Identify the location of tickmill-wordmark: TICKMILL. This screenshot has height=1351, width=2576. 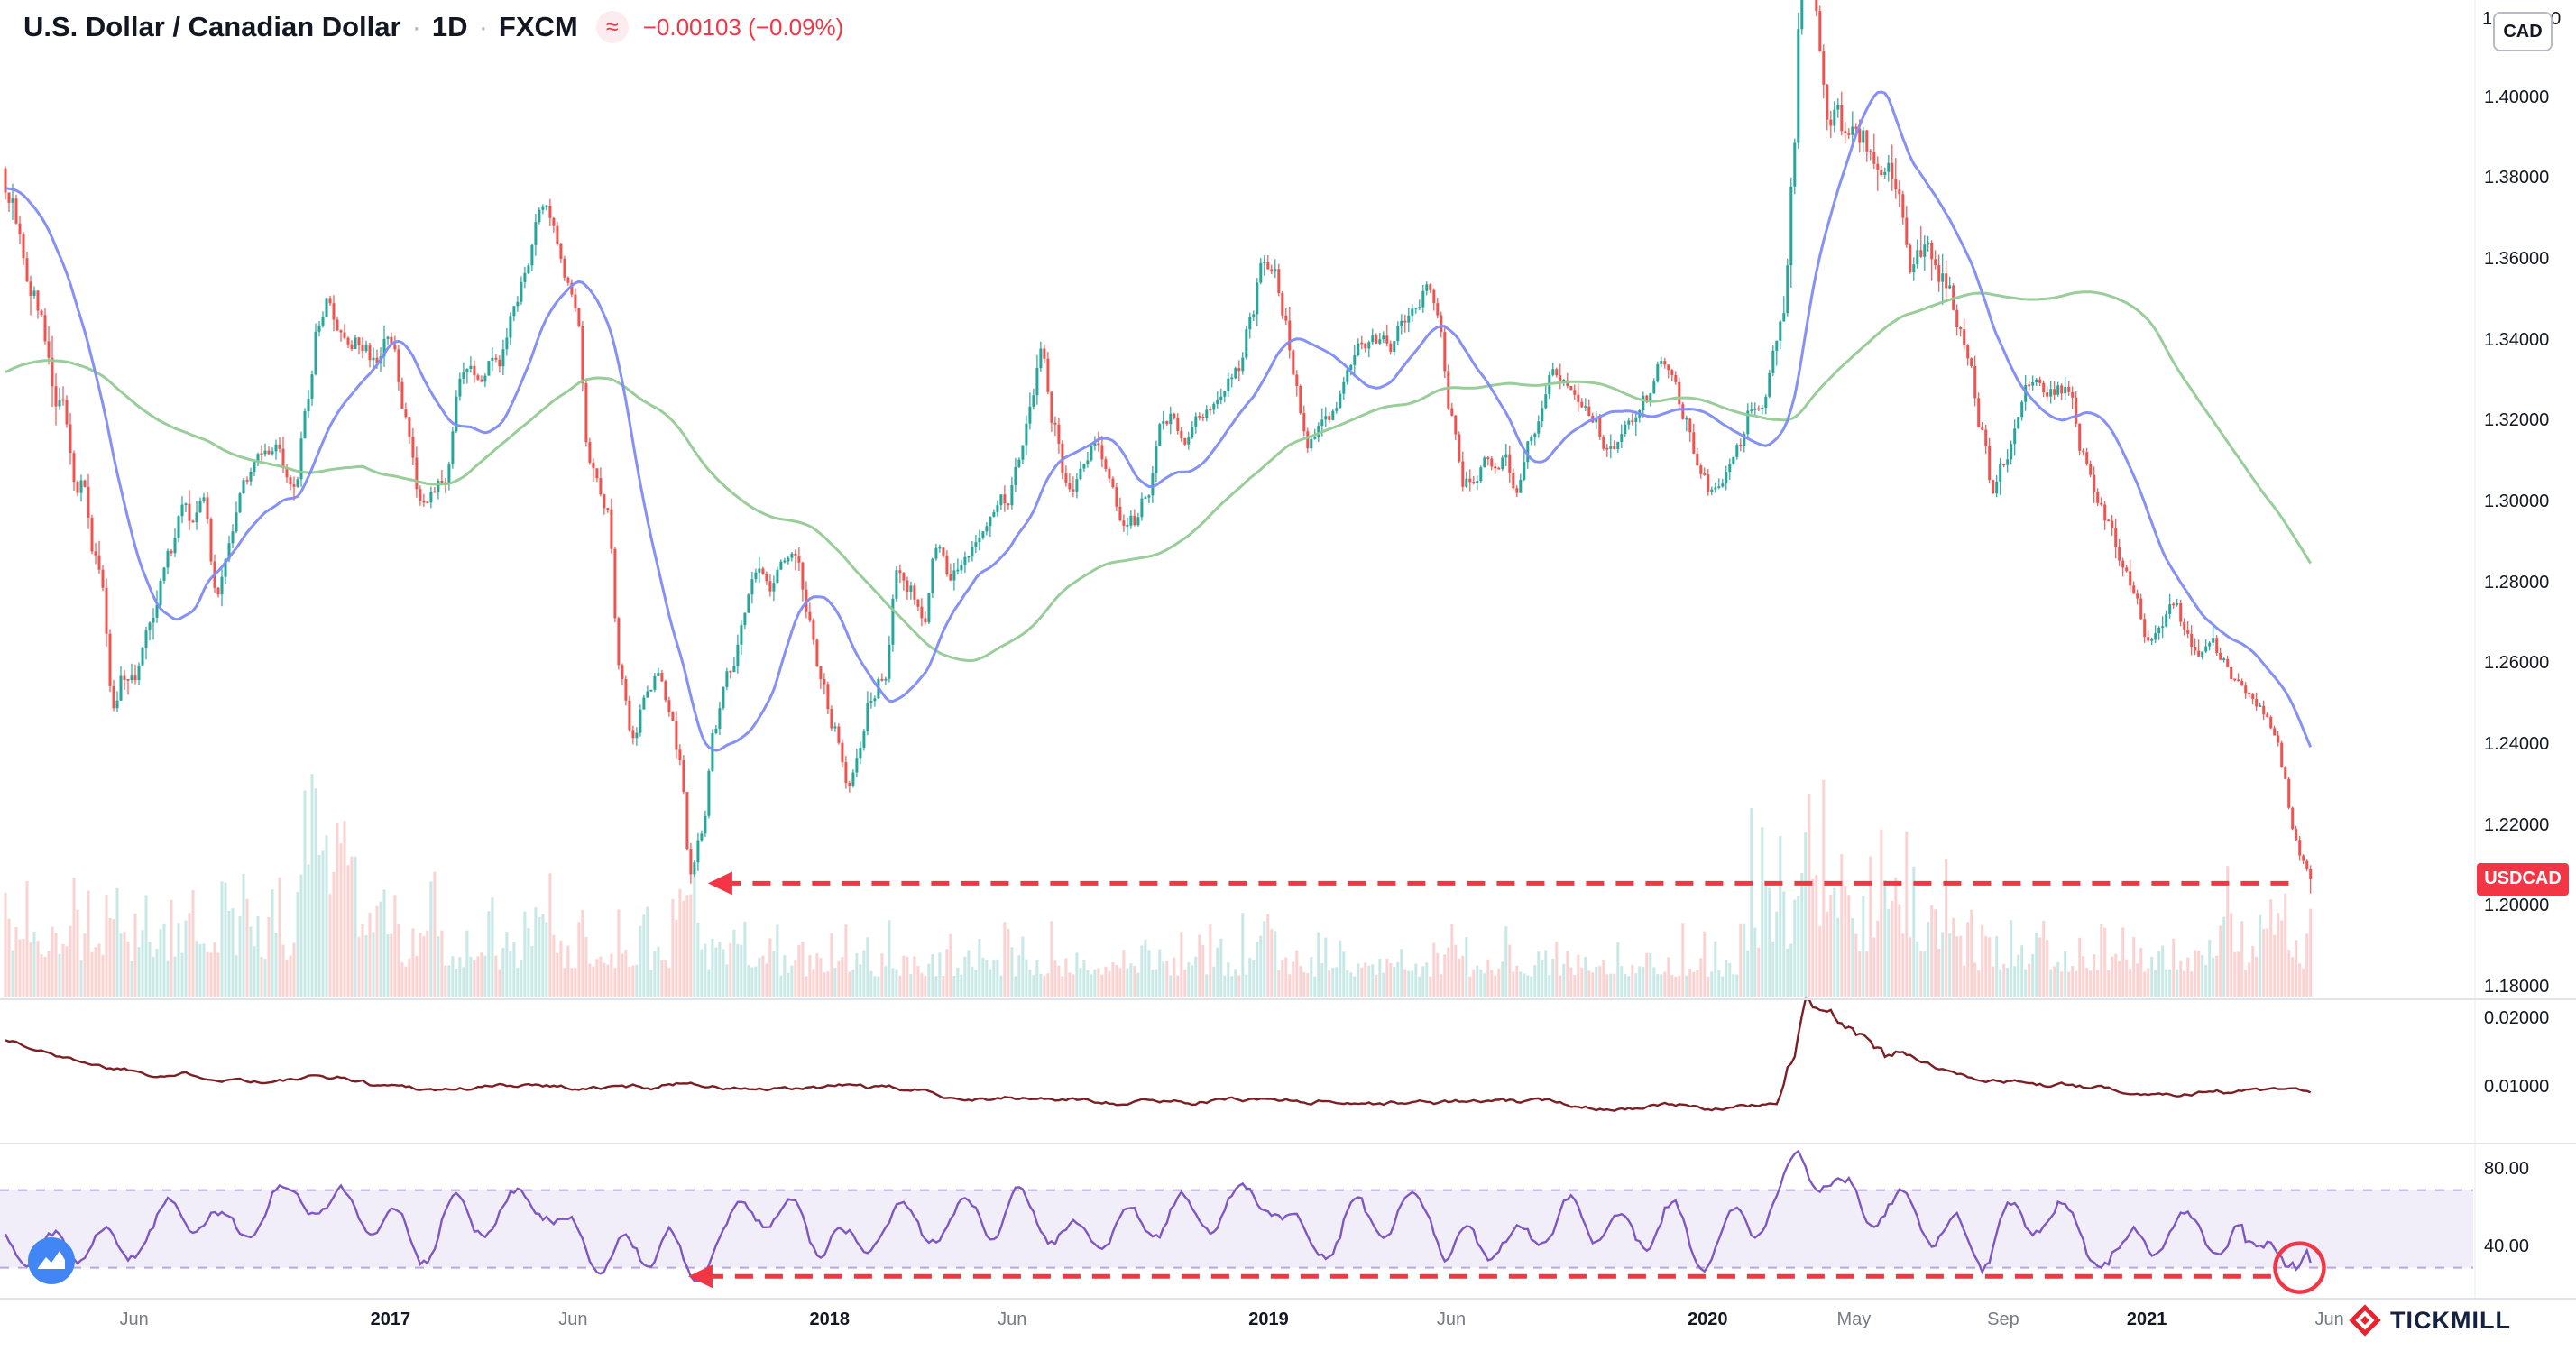
(2450, 1320).